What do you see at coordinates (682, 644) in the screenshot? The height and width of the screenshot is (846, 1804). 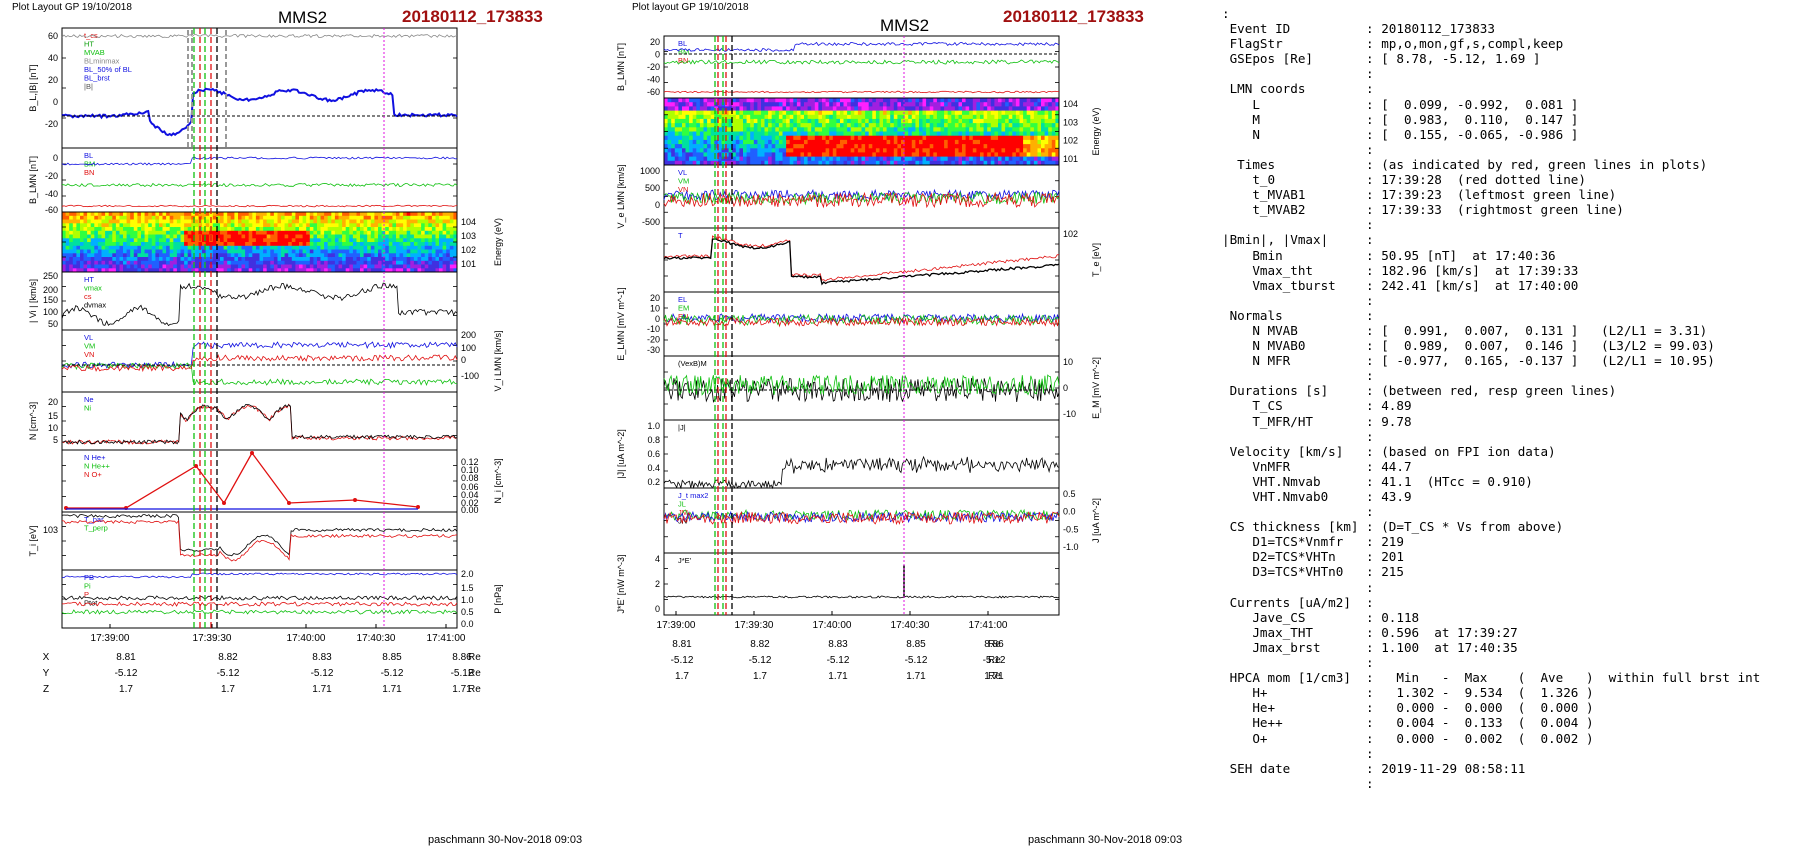 I see `position-value: 8.81` at bounding box center [682, 644].